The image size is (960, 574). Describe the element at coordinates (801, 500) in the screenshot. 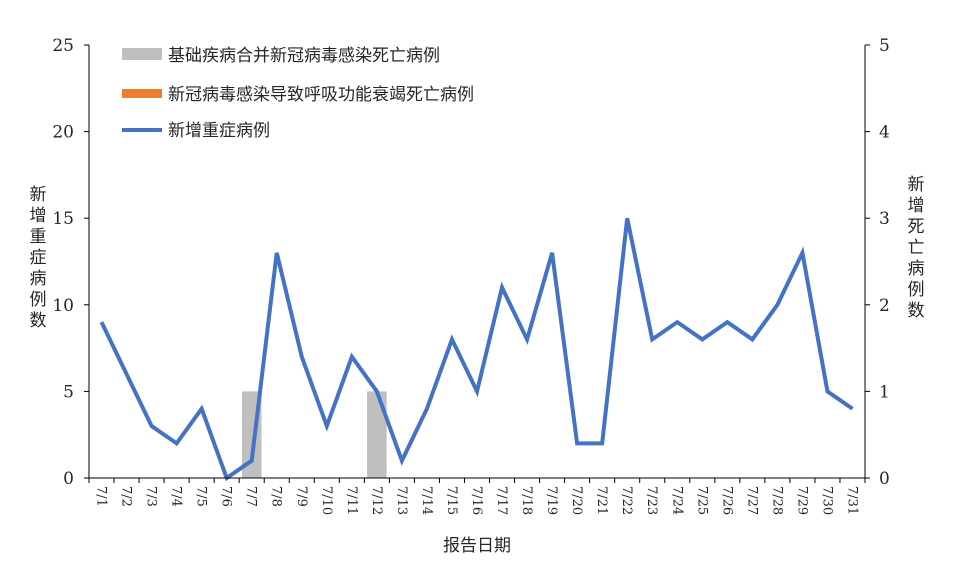

I see `x-tick-label: 7/29` at that location.